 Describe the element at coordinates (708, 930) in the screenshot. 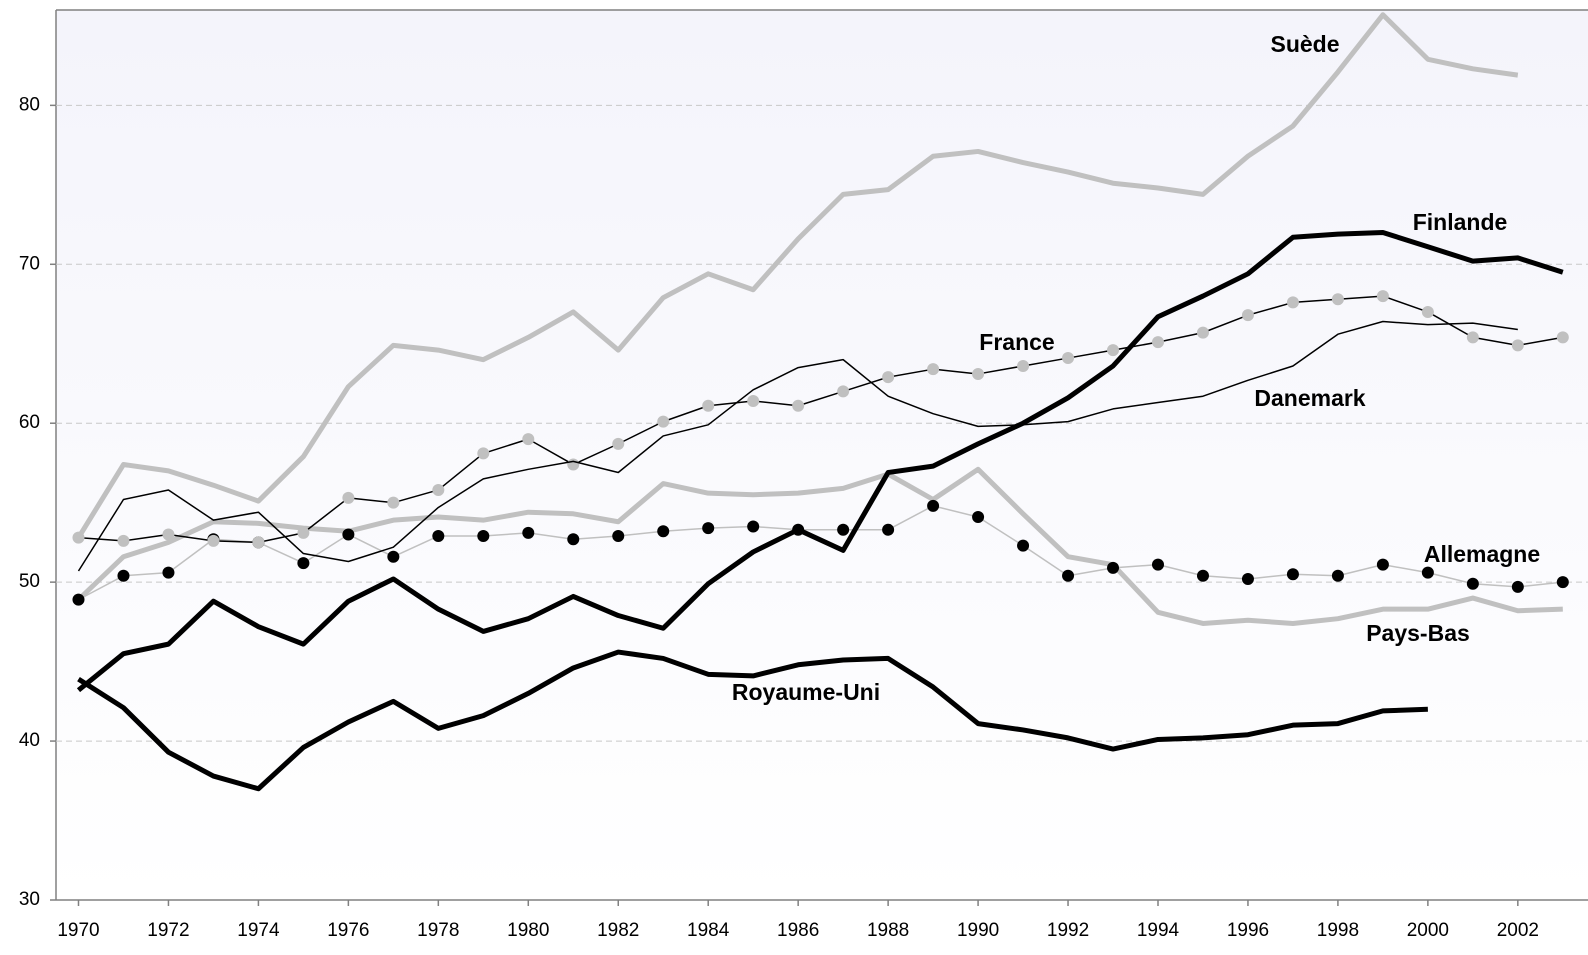

I see `x-tick-label: 1984` at that location.